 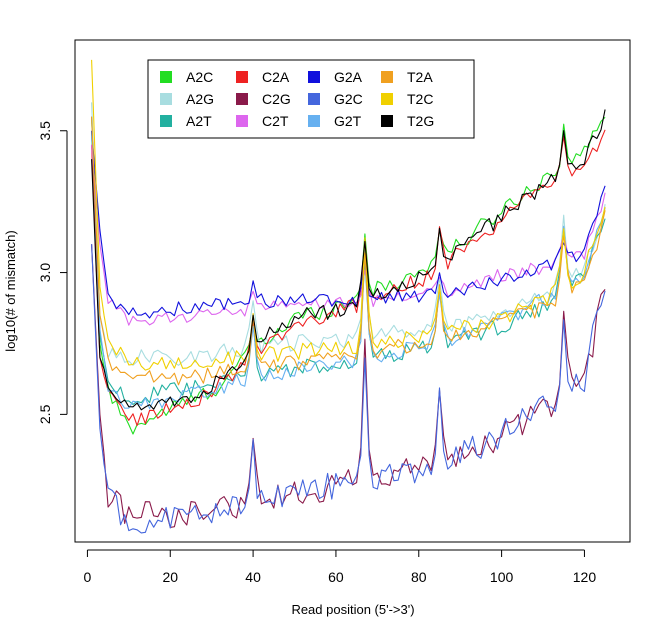 I want to click on y-axis-title: log10(# of mismatch), so click(x=10, y=290).